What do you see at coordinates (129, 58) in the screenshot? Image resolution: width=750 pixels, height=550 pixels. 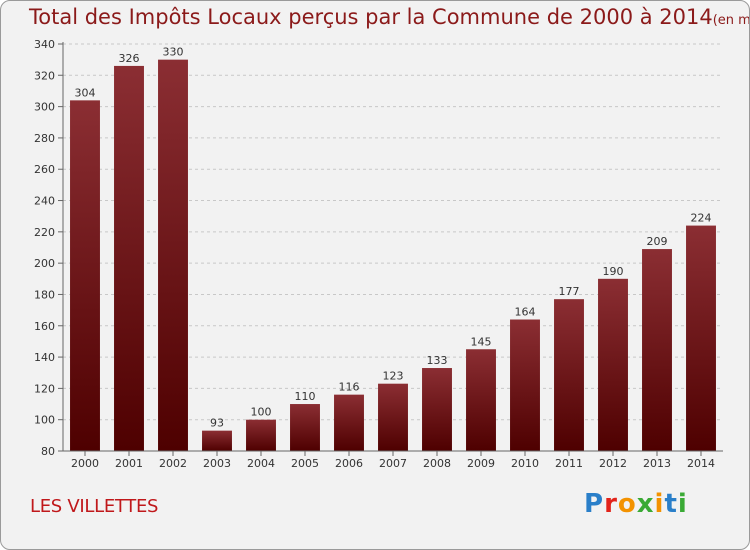 I see `data-label-2001: 326` at bounding box center [129, 58].